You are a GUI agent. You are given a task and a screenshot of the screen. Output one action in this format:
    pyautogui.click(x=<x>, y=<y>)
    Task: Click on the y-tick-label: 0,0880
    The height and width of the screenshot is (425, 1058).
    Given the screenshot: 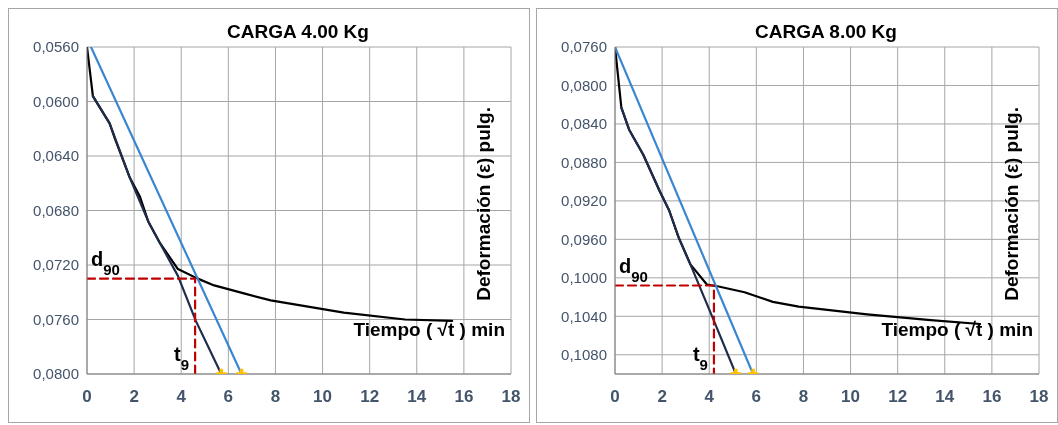 What is the action you would take?
    pyautogui.click(x=584, y=162)
    